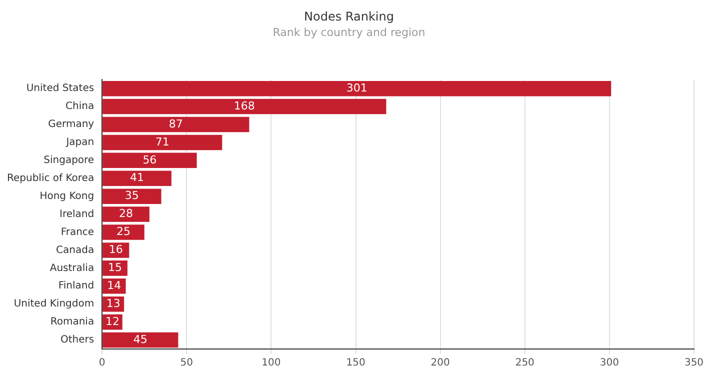 The image size is (710, 378). Describe the element at coordinates (54, 304) in the screenshot. I see `y-tick-label: United Kingdom` at that location.